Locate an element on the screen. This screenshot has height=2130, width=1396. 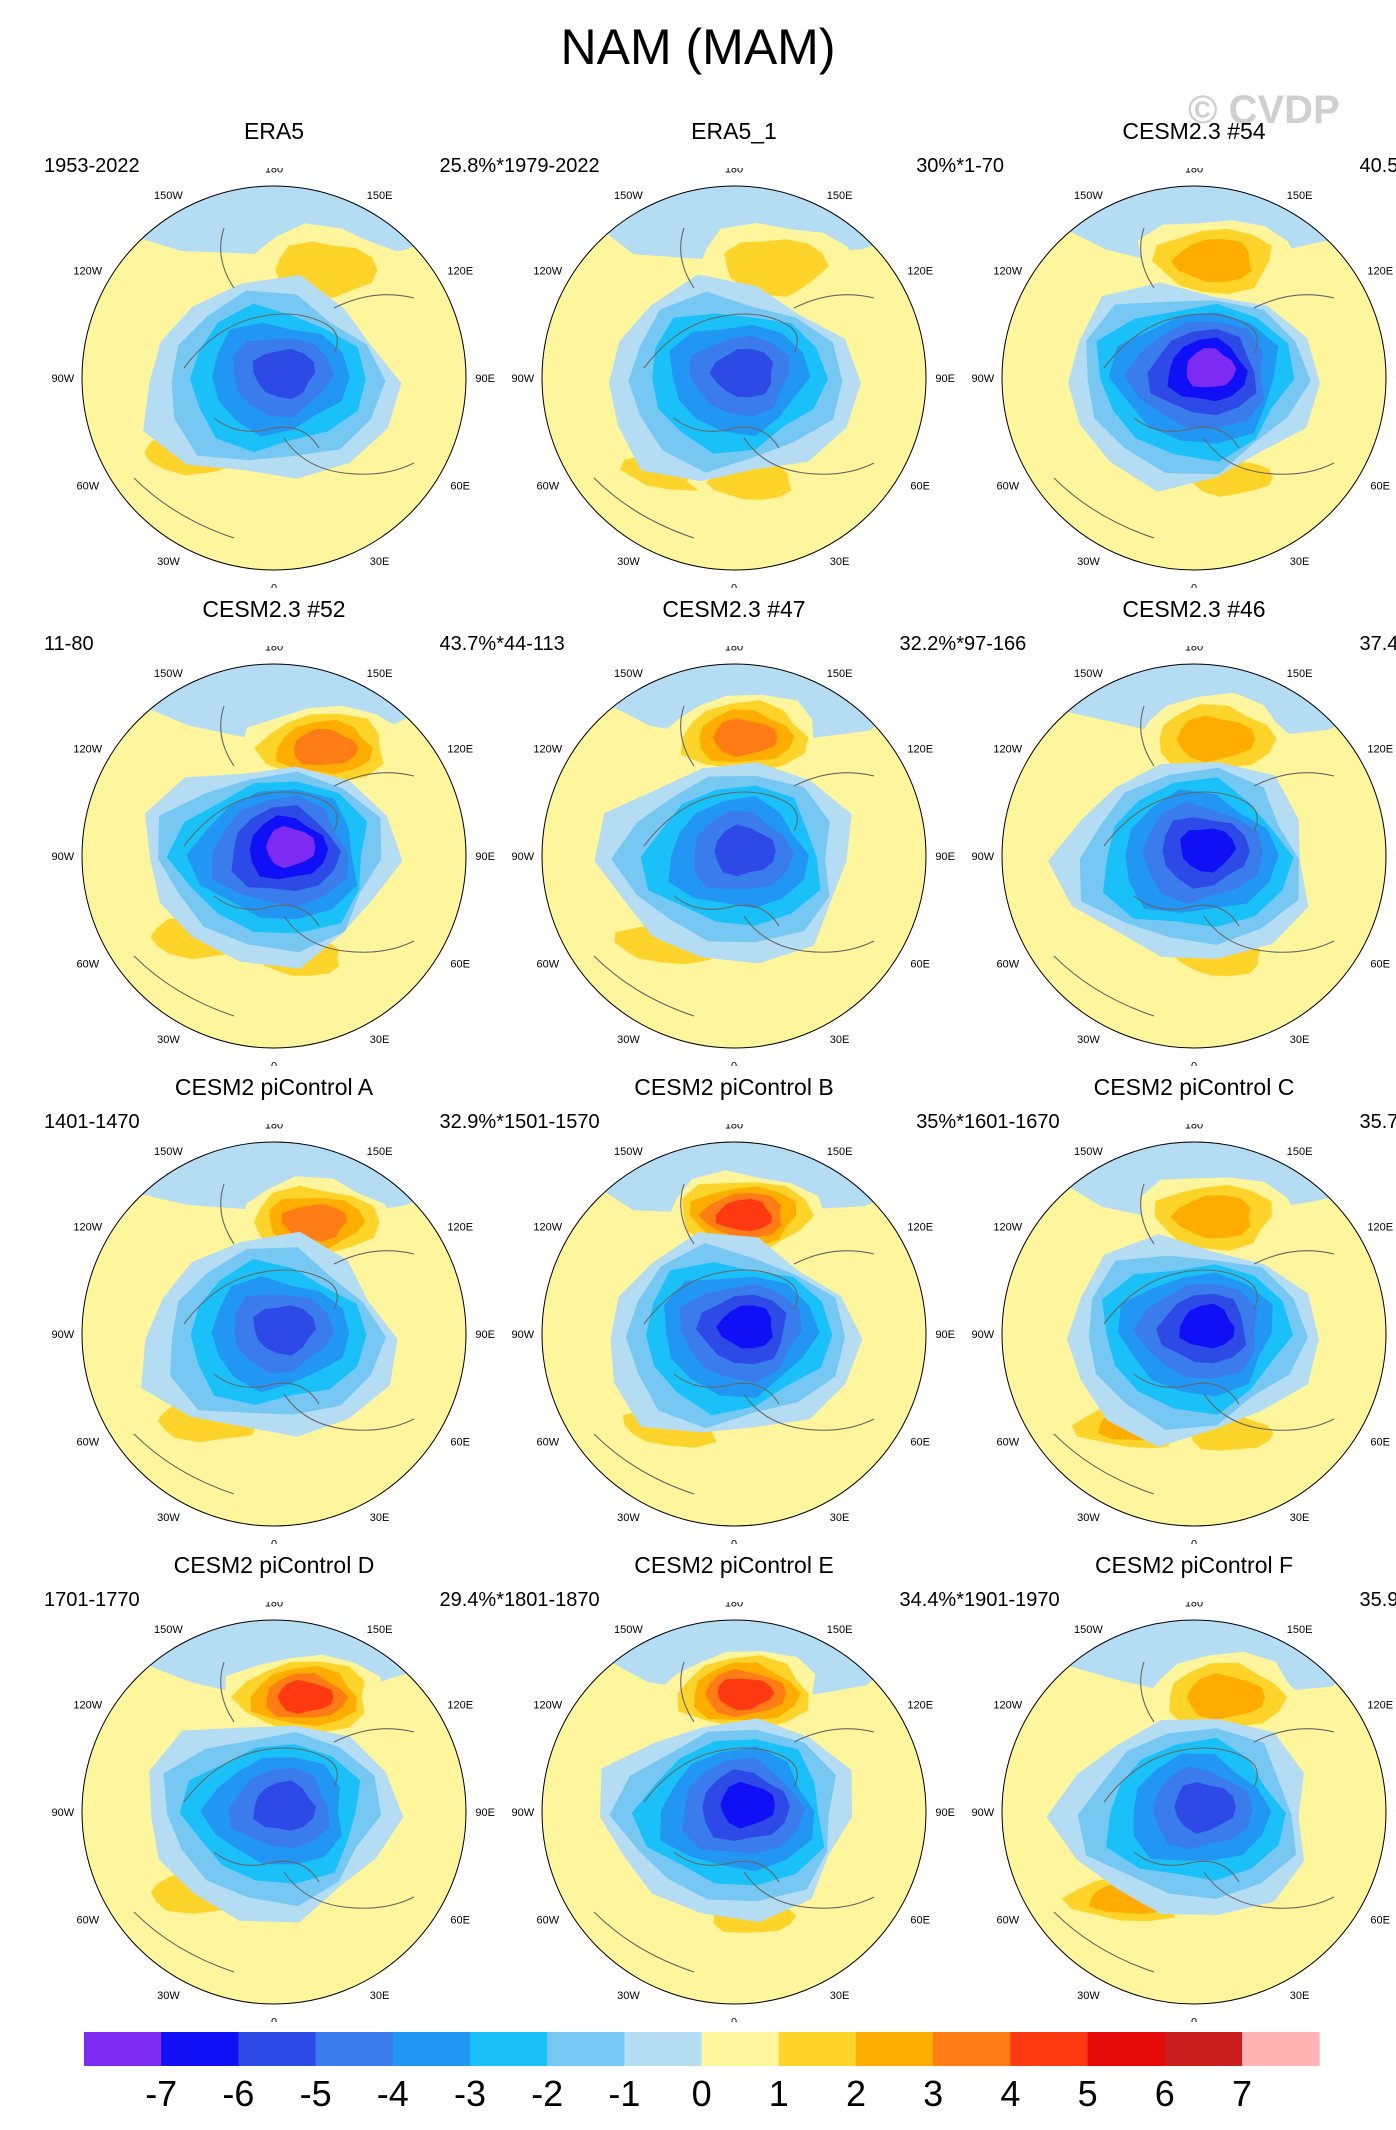
colorbar-label: -1 is located at coordinates (624, 2092).